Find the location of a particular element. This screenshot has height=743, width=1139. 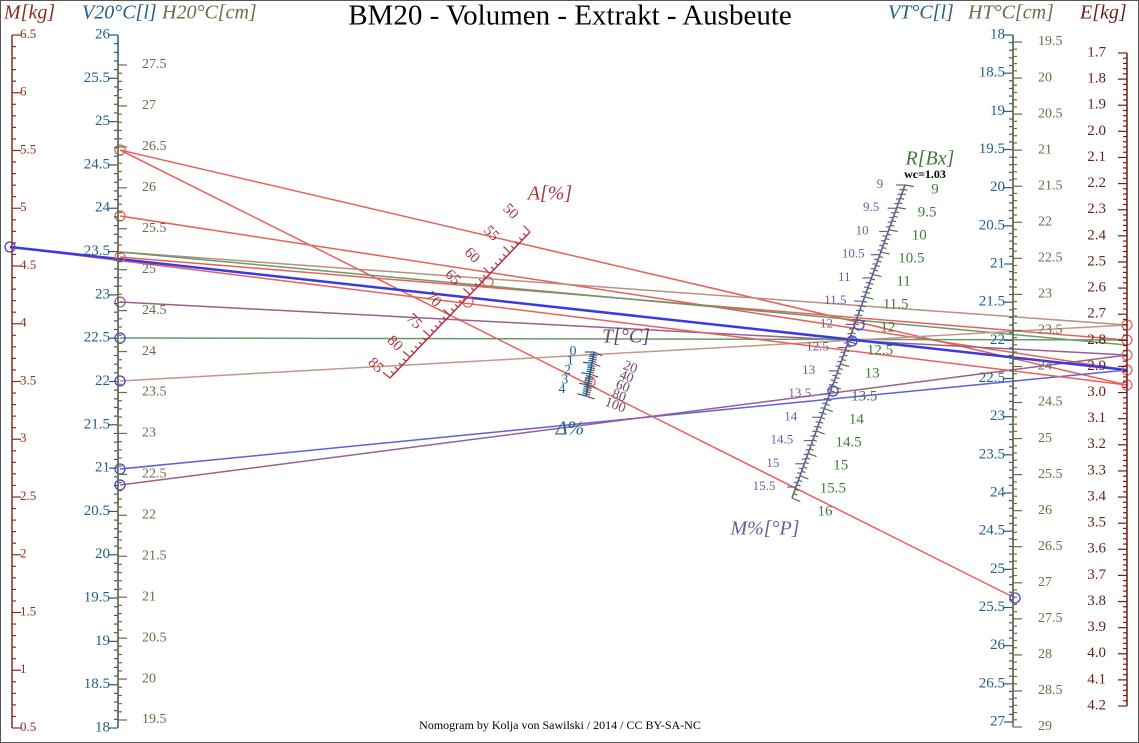

tick-label: 2.5 is located at coordinates (28, 495).